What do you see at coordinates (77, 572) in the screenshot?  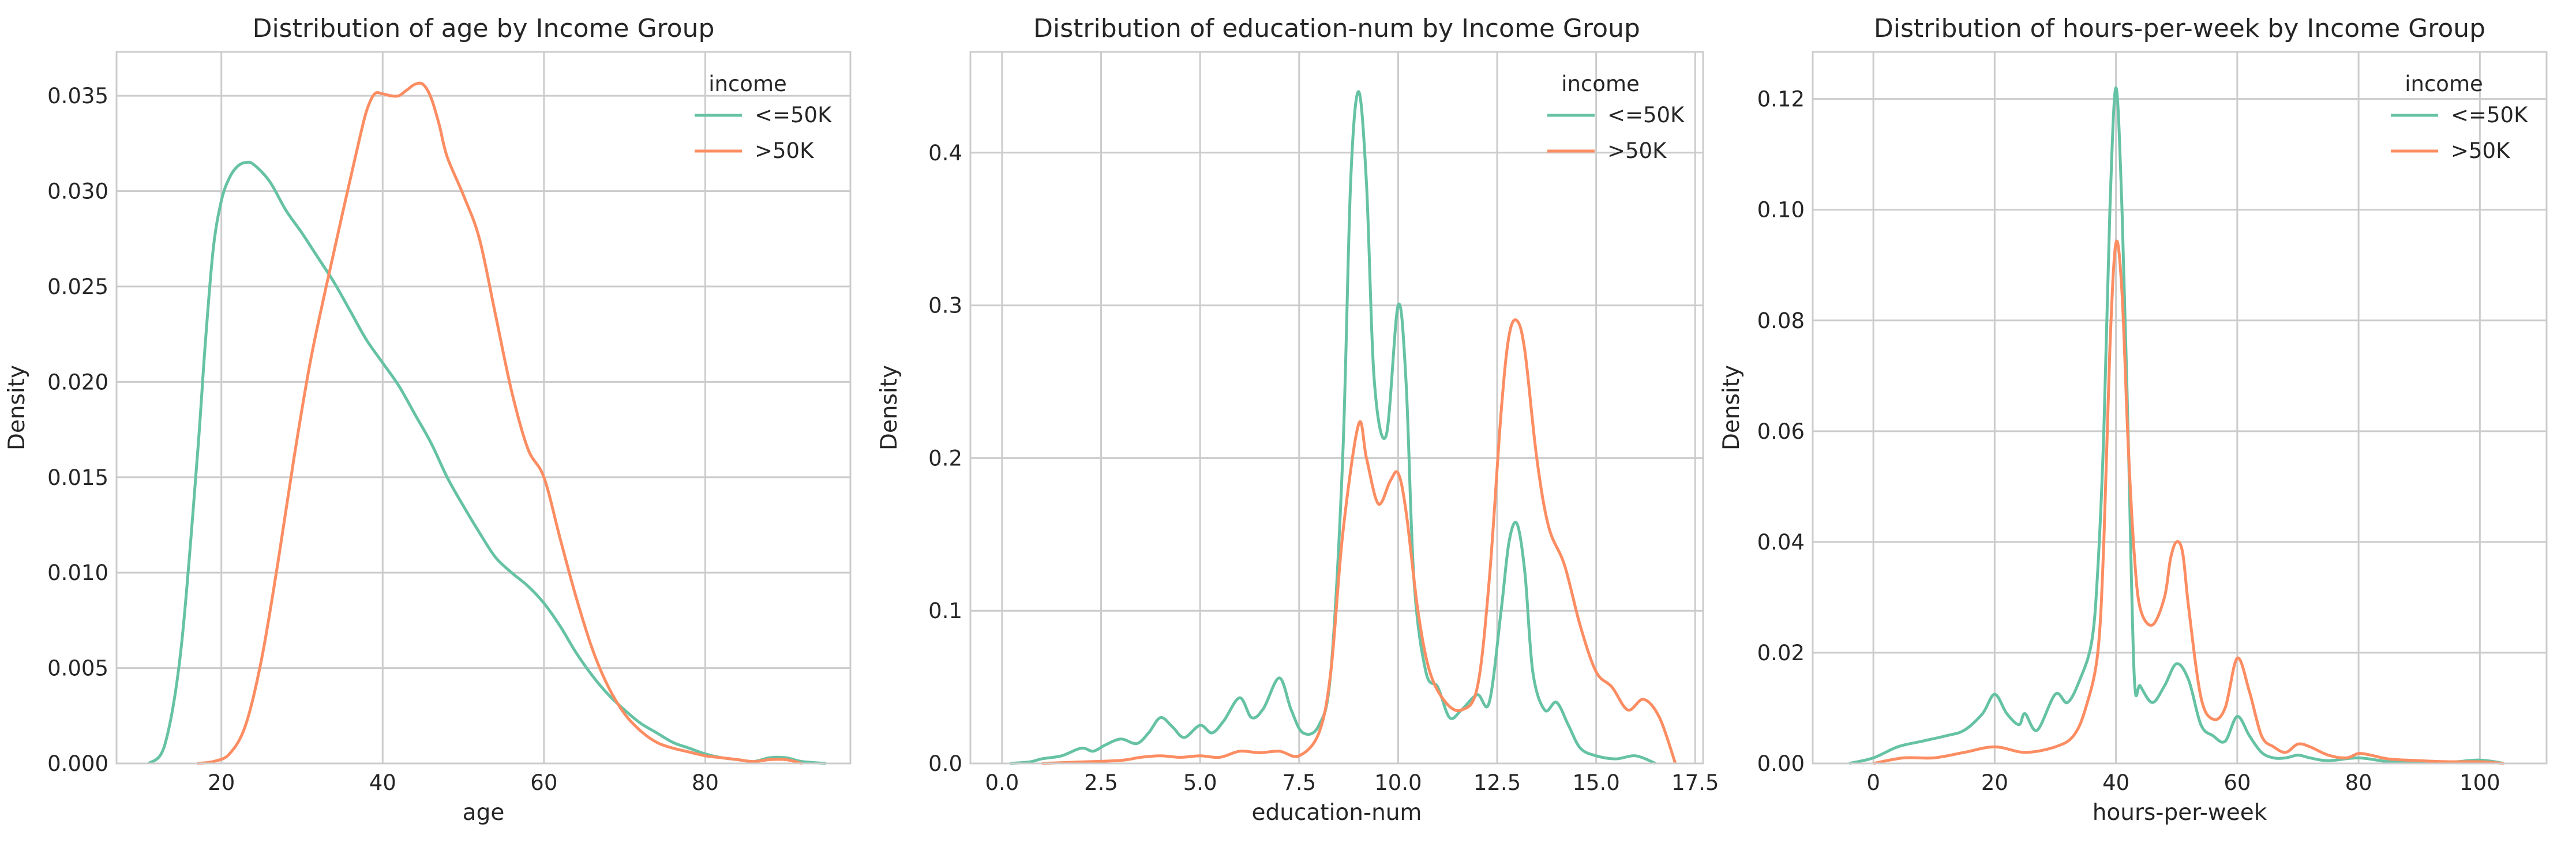 I see `y-tick-label: 0.010` at bounding box center [77, 572].